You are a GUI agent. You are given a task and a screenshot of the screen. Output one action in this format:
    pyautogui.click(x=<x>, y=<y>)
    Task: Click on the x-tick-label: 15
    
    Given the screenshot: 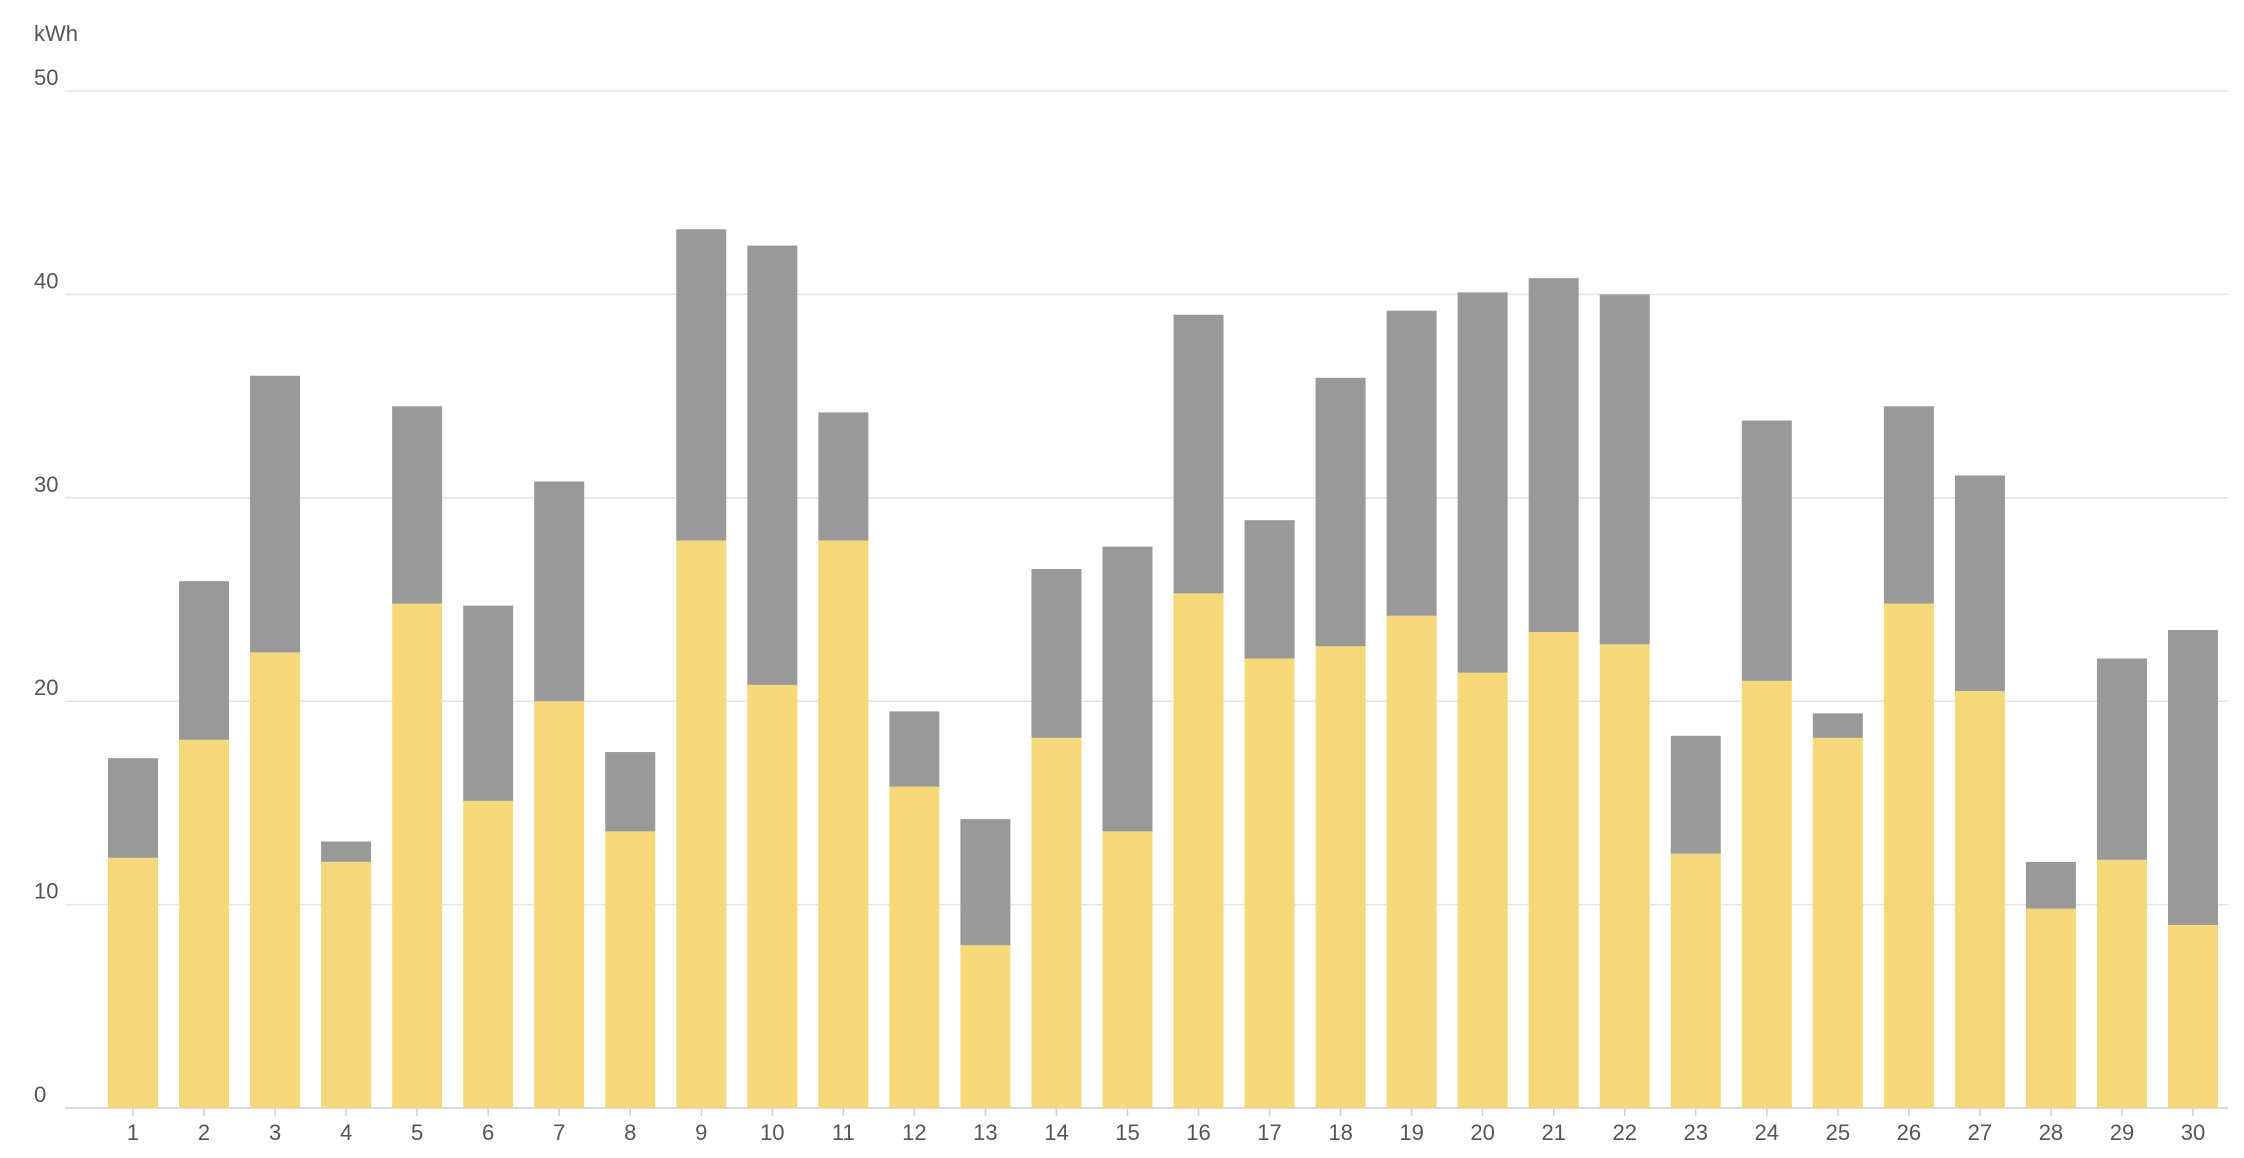 What is the action you would take?
    pyautogui.click(x=1127, y=1132)
    